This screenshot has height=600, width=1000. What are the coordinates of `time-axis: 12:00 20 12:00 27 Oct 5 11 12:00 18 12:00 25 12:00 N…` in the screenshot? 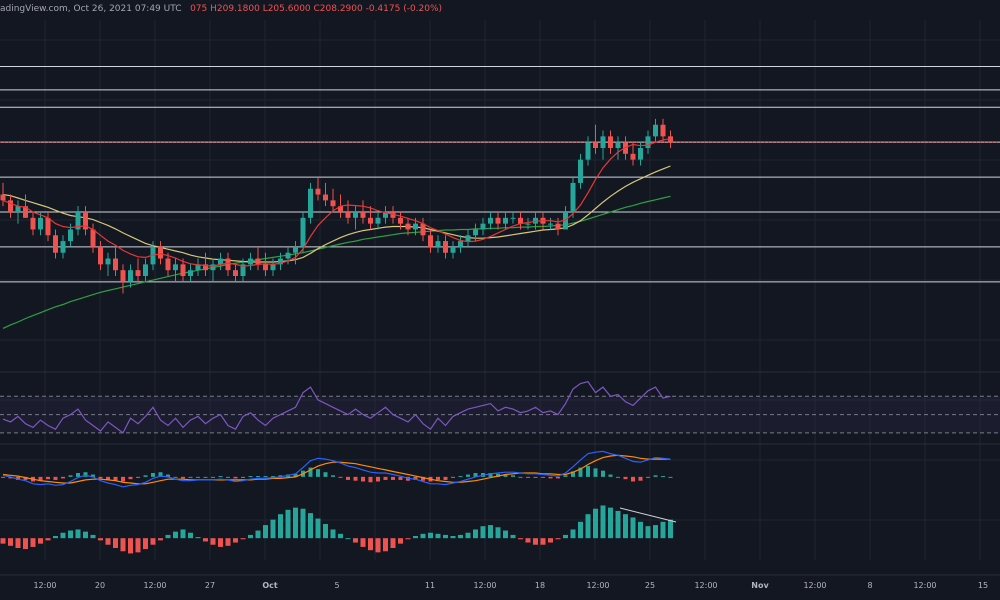 It's located at (510, 585).